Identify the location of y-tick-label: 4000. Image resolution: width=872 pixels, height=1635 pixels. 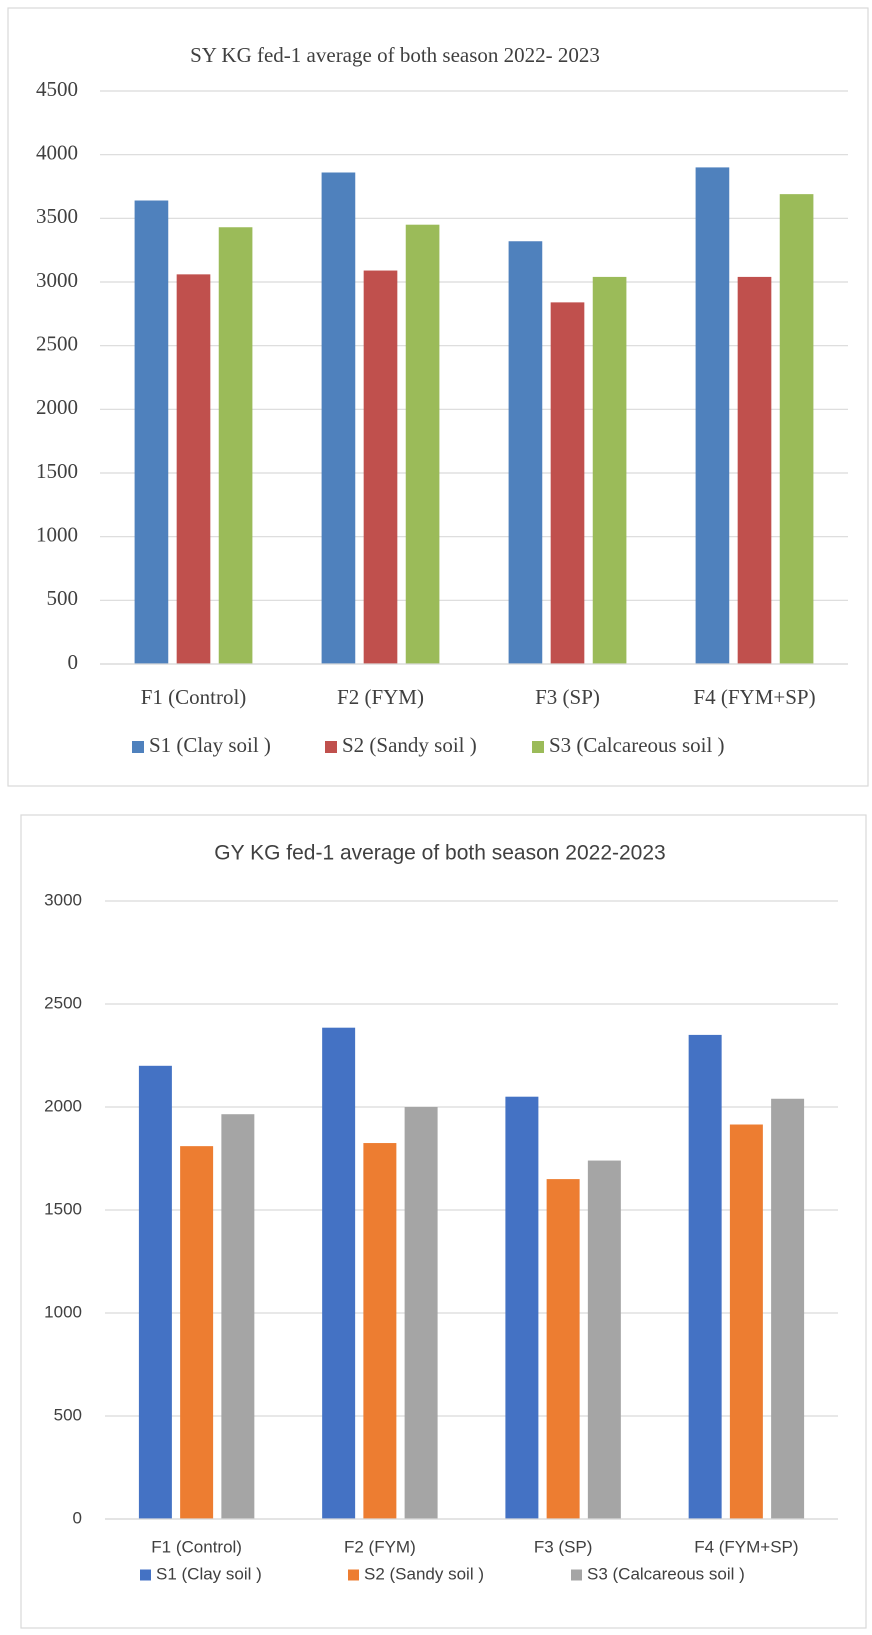
(57, 152).